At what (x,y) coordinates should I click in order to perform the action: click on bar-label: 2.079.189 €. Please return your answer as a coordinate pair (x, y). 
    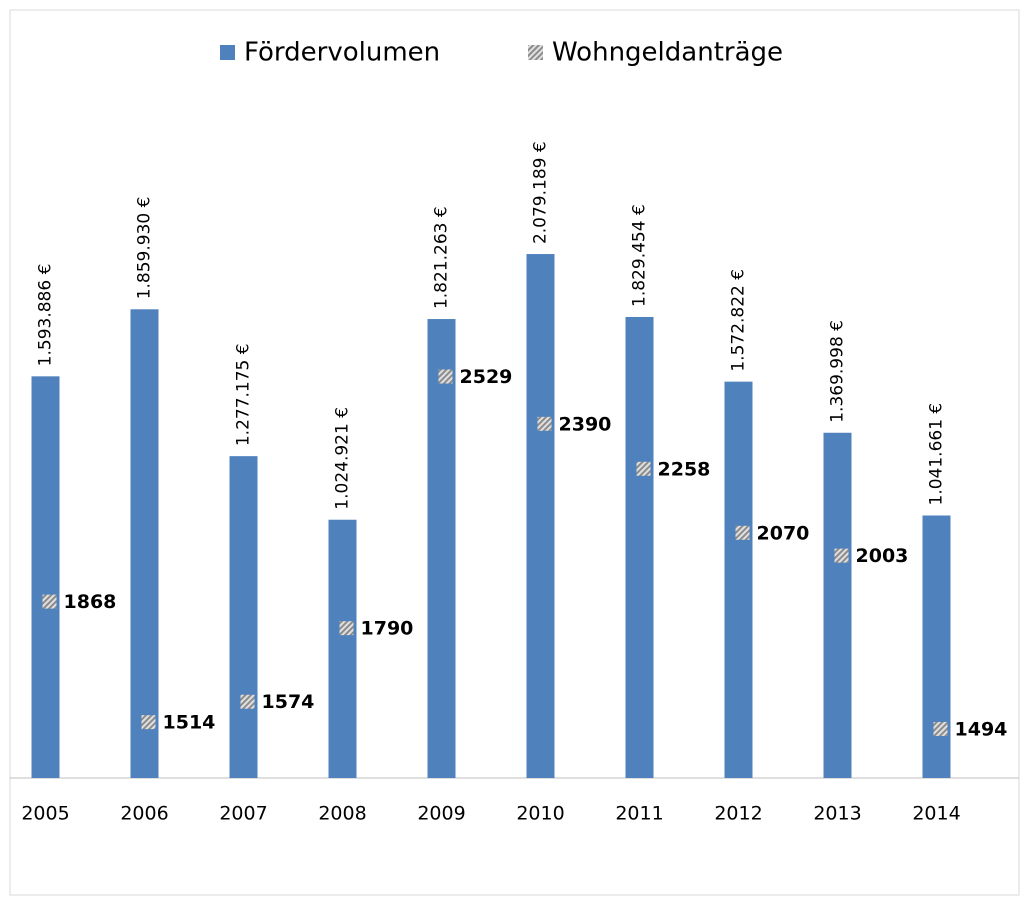
    Looking at the image, I should click on (541, 192).